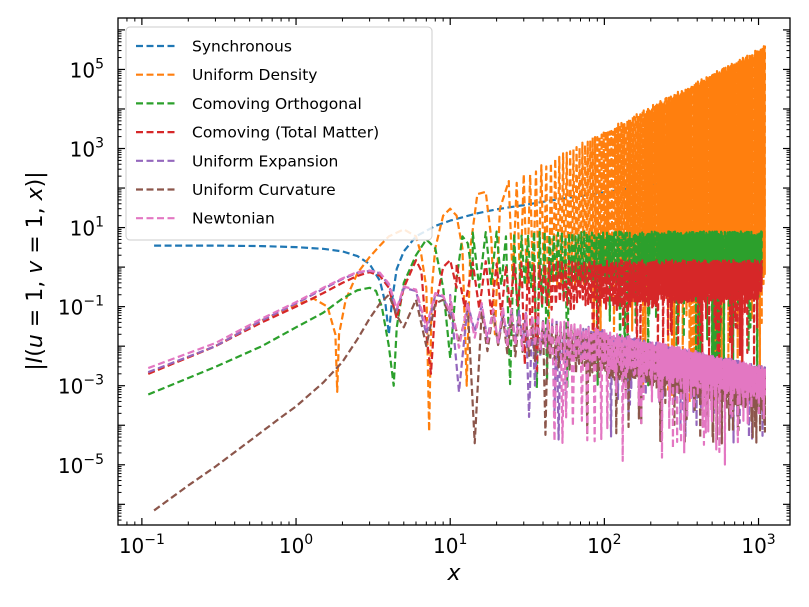 The height and width of the screenshot is (607, 809). What do you see at coordinates (87, 149) in the screenshot?
I see `y-tick-label: 10³` at bounding box center [87, 149].